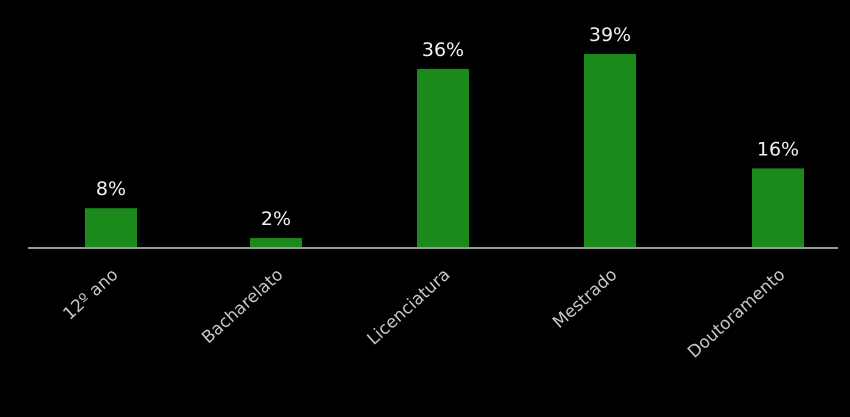  What do you see at coordinates (111, 189) in the screenshot?
I see `data-label-0: 8%` at bounding box center [111, 189].